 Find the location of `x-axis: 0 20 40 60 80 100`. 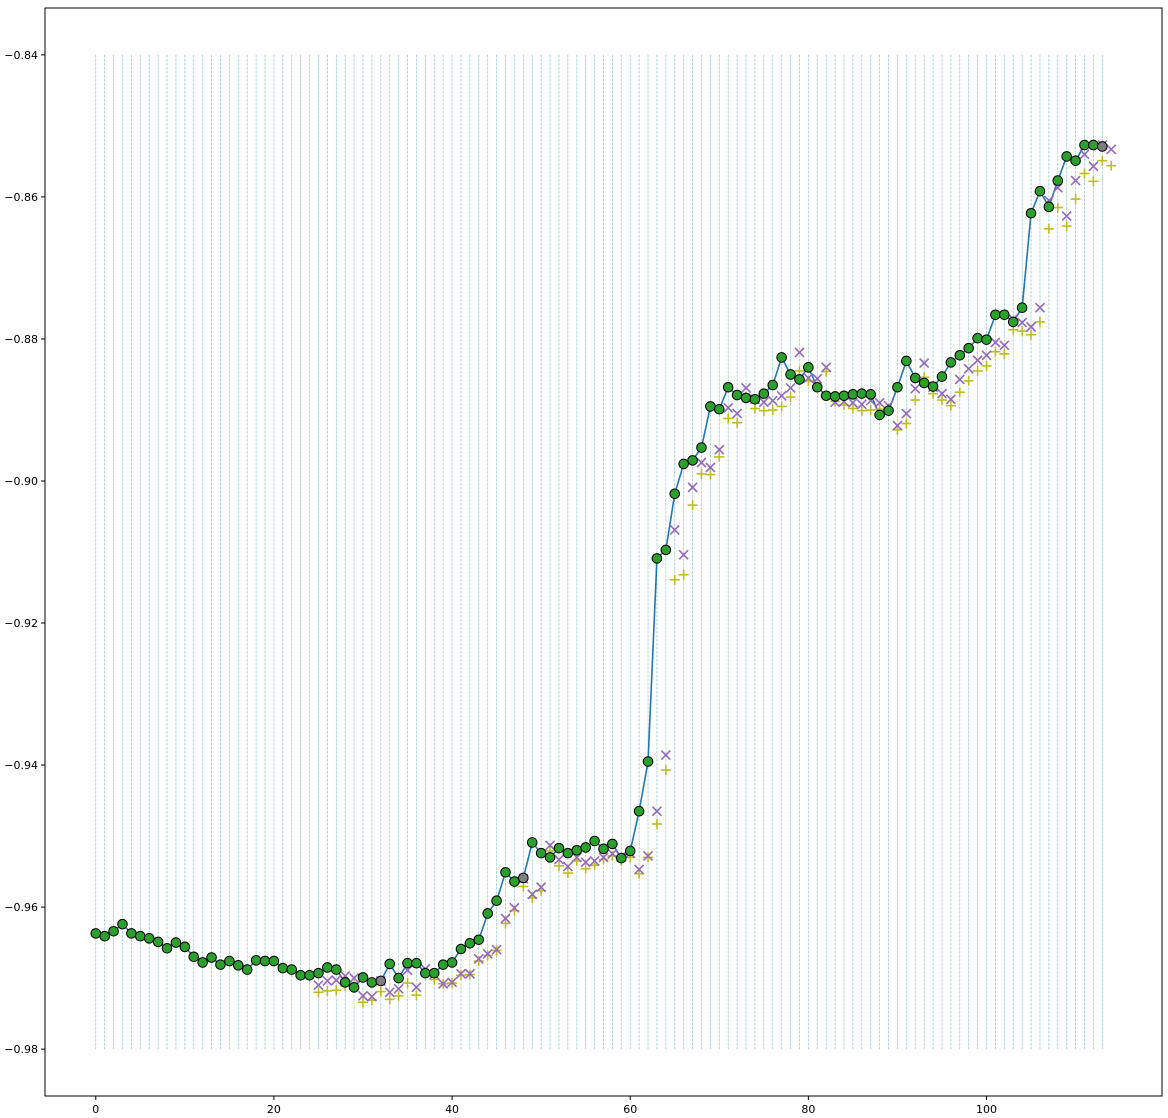

x-axis: 0 20 40 60 80 100 is located at coordinates (544, 1106).